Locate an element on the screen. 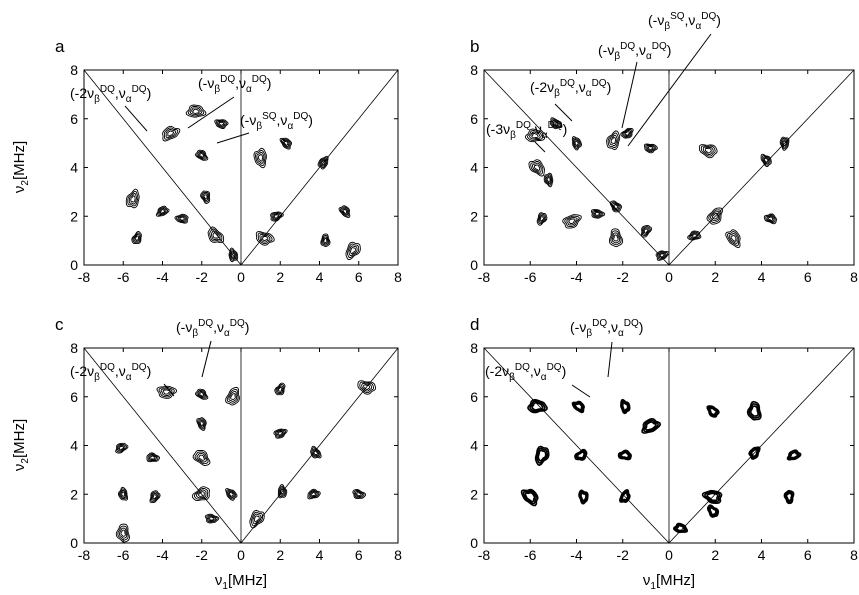  annotation-d-1: (-νβDQ,ναDQ) is located at coordinates (606, 328).